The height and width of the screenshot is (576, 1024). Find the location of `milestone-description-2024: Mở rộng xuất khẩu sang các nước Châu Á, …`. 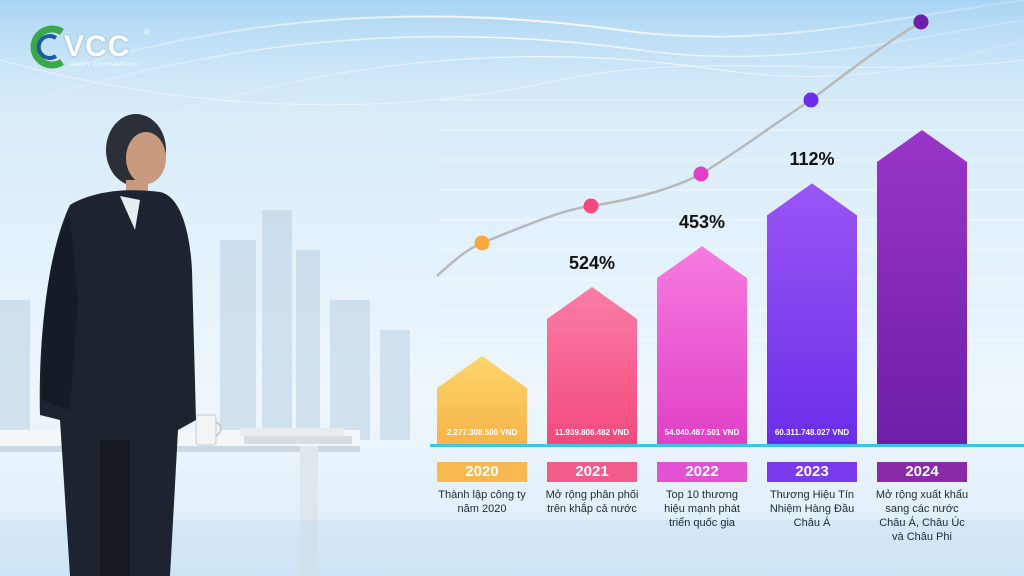

milestone-description-2024: Mở rộng xuất khẩu sang các nước Châu Á, … is located at coordinates (922, 516).